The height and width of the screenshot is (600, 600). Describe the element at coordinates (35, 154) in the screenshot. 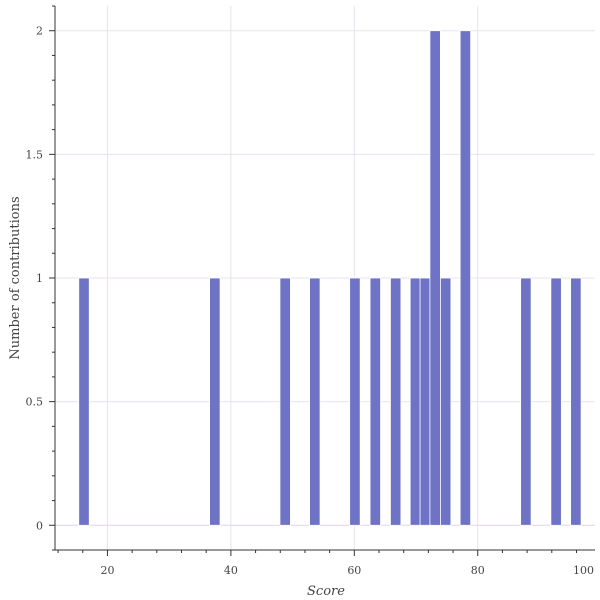

I see `y-tick-label-3: 1.5` at that location.